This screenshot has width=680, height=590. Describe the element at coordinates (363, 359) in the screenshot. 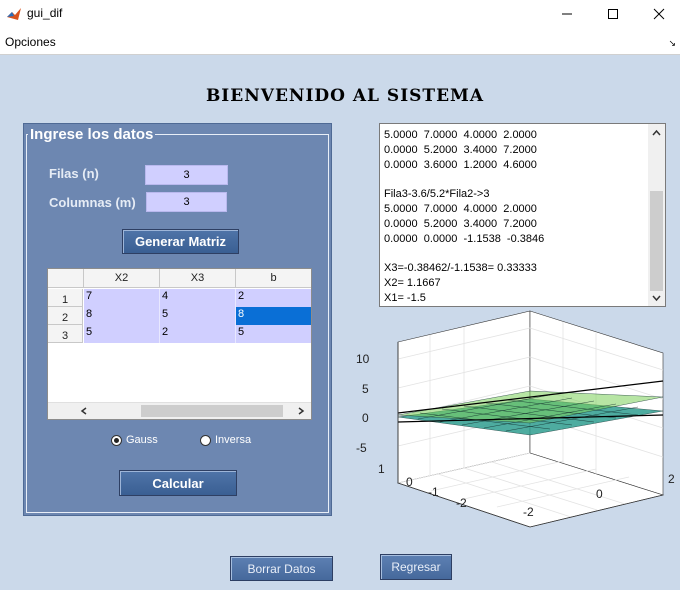

I see `z-tick-label: 10` at that location.